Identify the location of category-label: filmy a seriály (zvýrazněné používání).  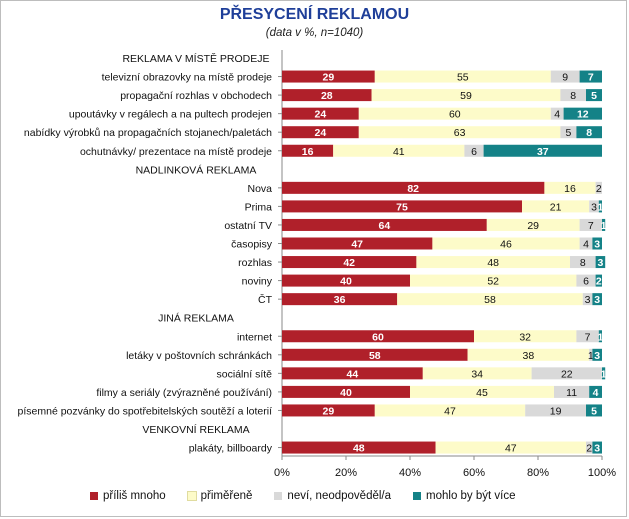
(184, 393).